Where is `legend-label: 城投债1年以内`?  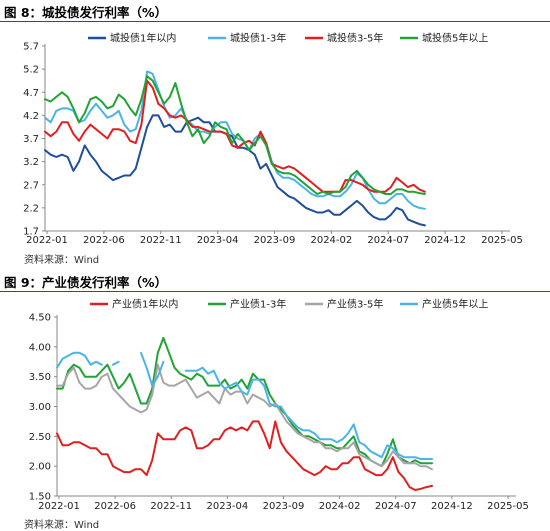 legend-label: 城投债1年以内 is located at coordinates (143, 38).